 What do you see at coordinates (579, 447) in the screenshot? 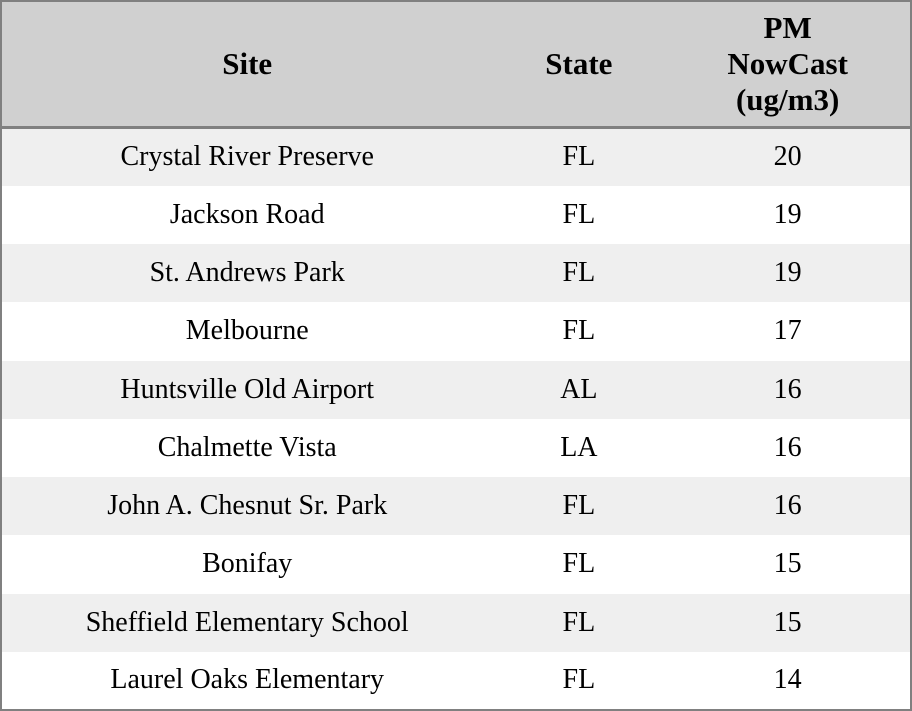
I see `state-cell: LA` at bounding box center [579, 447].